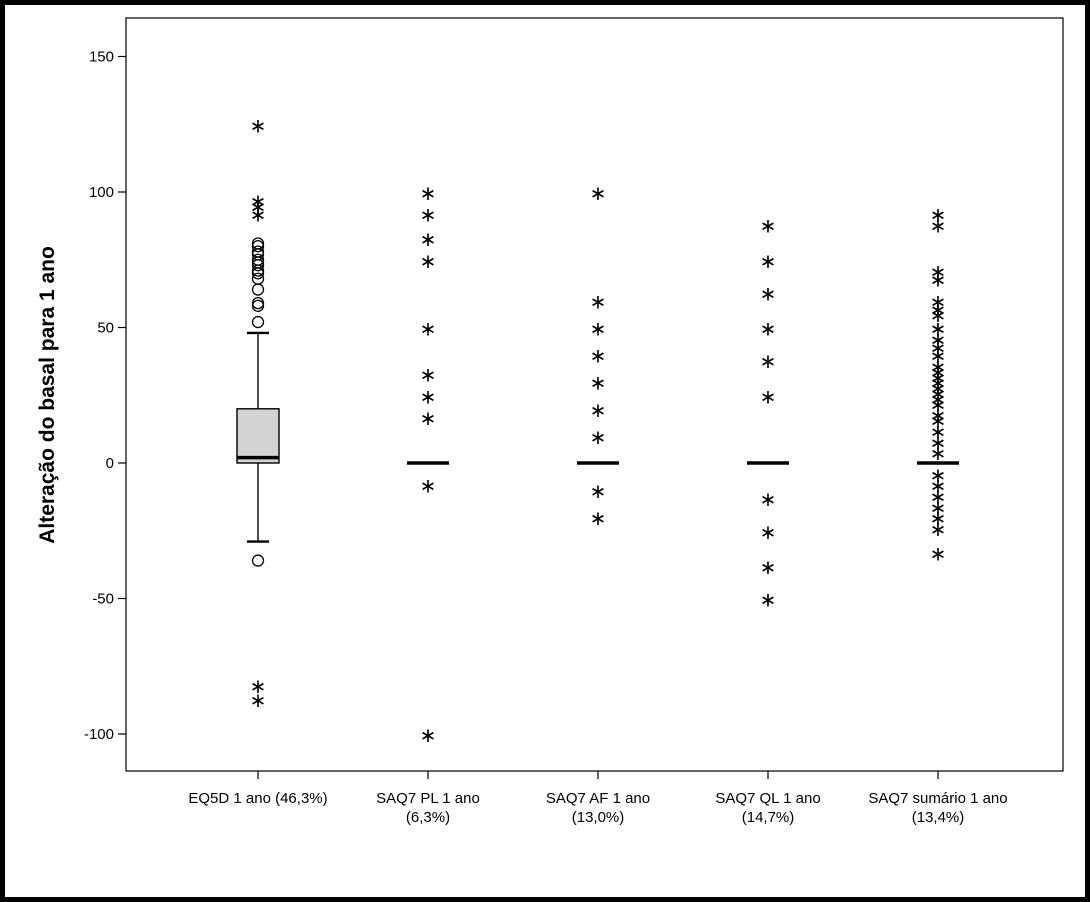 The height and width of the screenshot is (902, 1090). I want to click on y-axis: 150 100 50 0 -50 -100, so click(105, 396).